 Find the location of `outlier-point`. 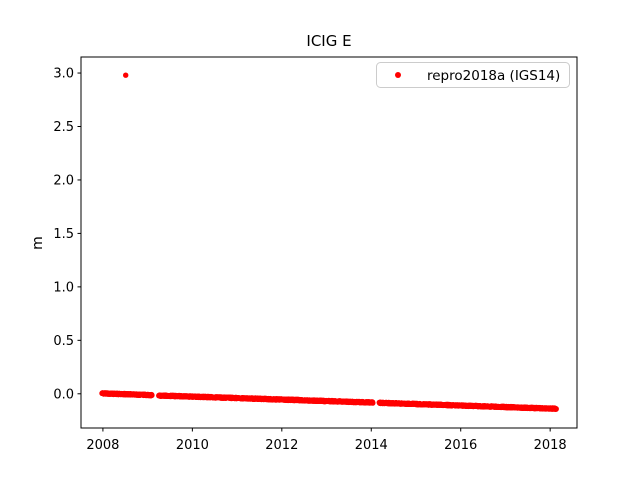

outlier-point is located at coordinates (126, 75).